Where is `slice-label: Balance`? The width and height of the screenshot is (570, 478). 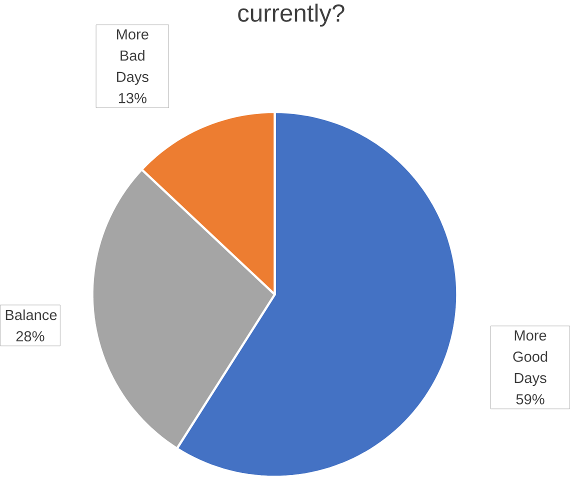
slice-label: Balance is located at coordinates (31, 314).